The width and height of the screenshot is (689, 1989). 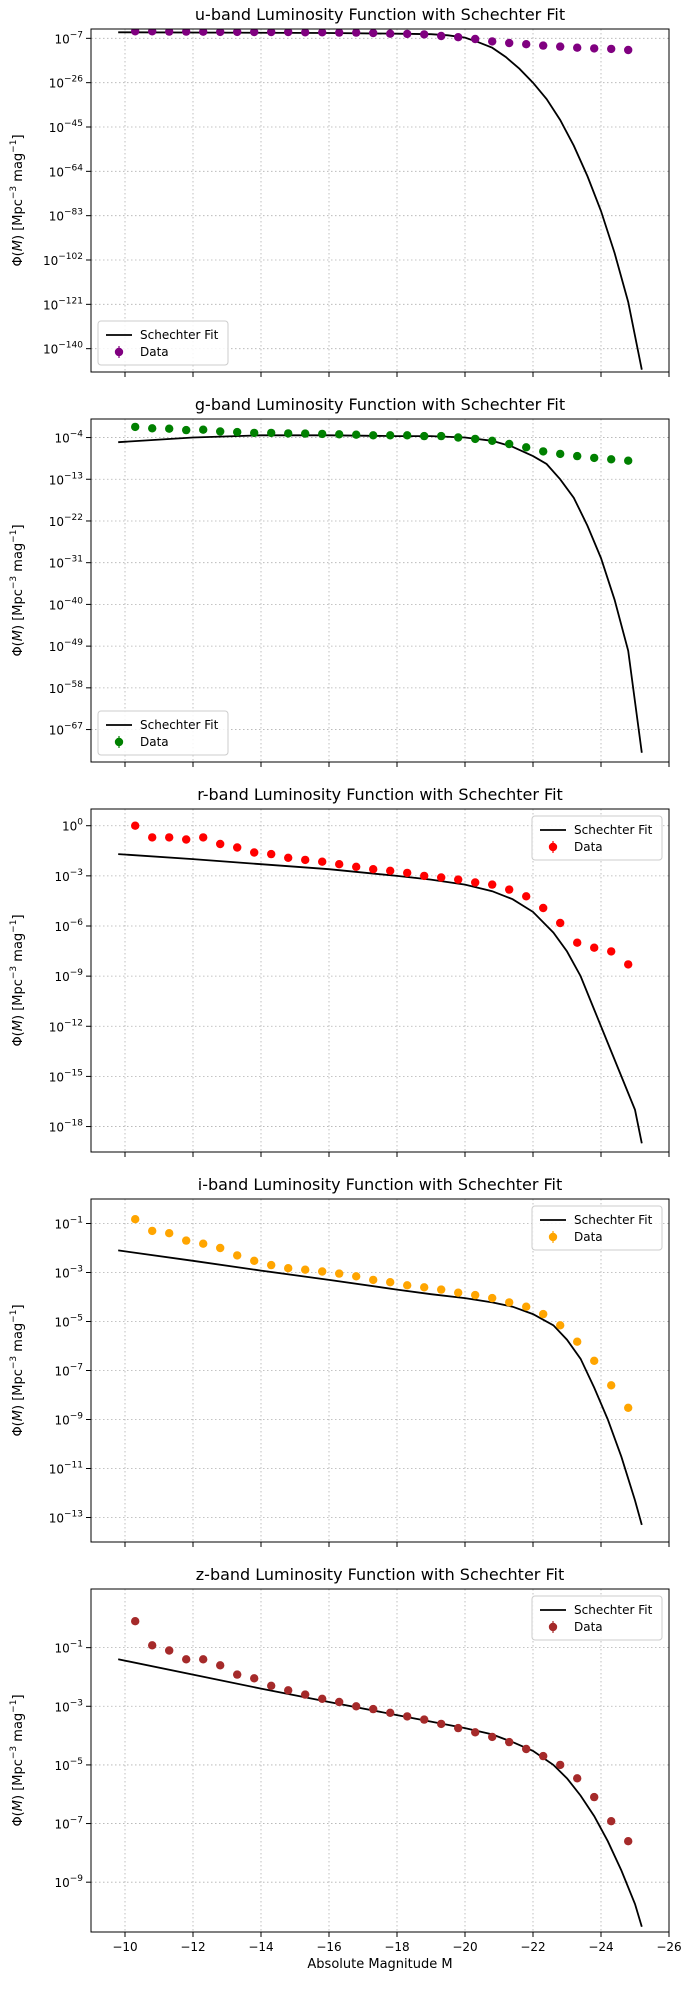 I want to click on y-tick-label: 10⁻⁴⁵, so click(x=66, y=127).